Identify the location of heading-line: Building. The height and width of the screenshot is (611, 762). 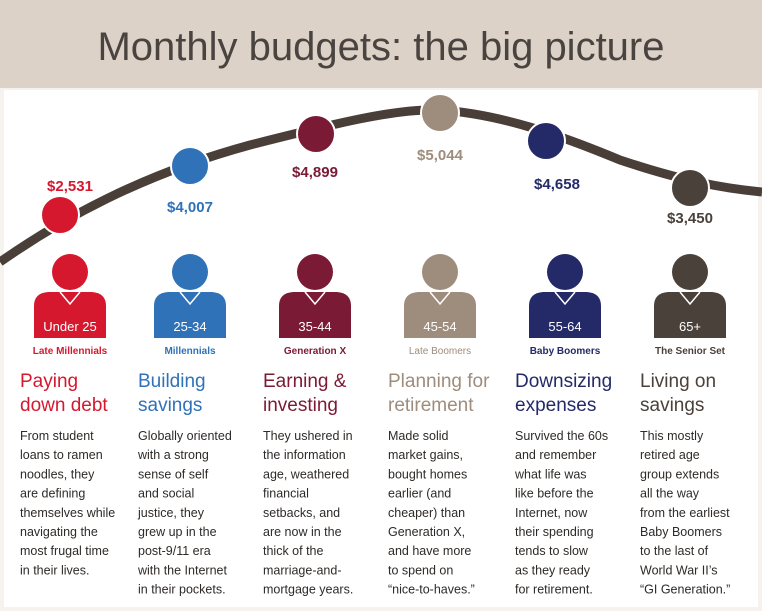
(172, 381).